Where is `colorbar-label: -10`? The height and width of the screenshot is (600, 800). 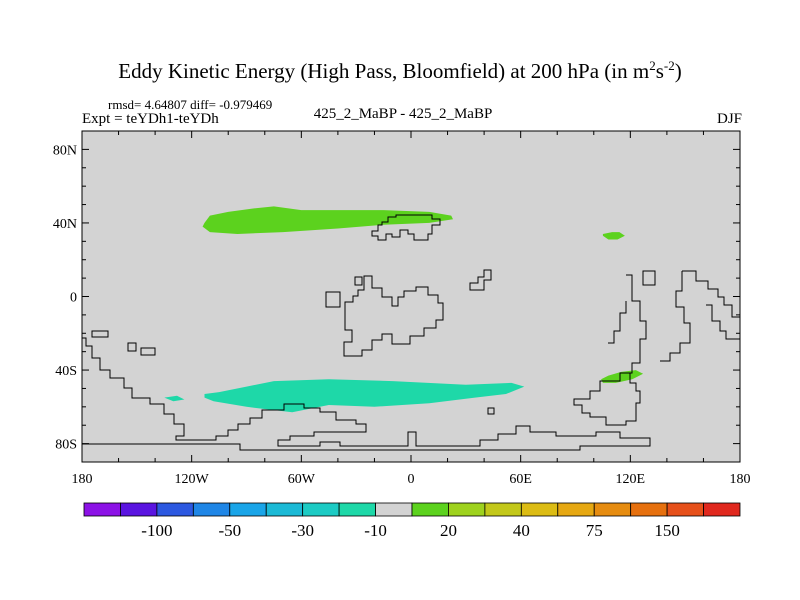 colorbar-label: -10 is located at coordinates (375, 530).